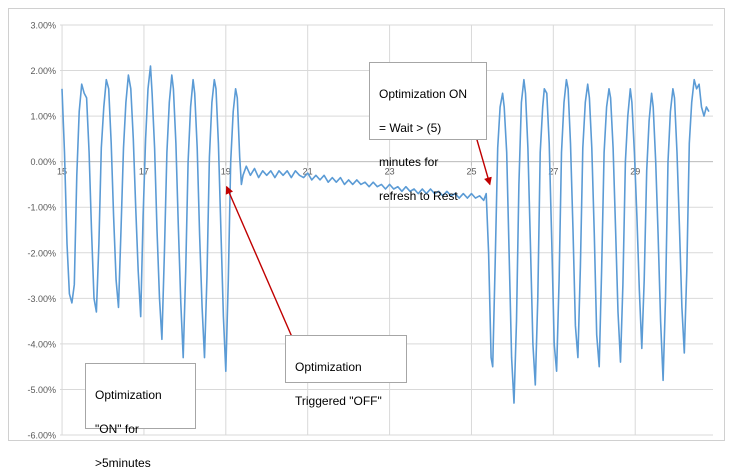 The image size is (733, 472). What do you see at coordinates (410, 128) in the screenshot?
I see `callout-line: = Wait > (5)` at bounding box center [410, 128].